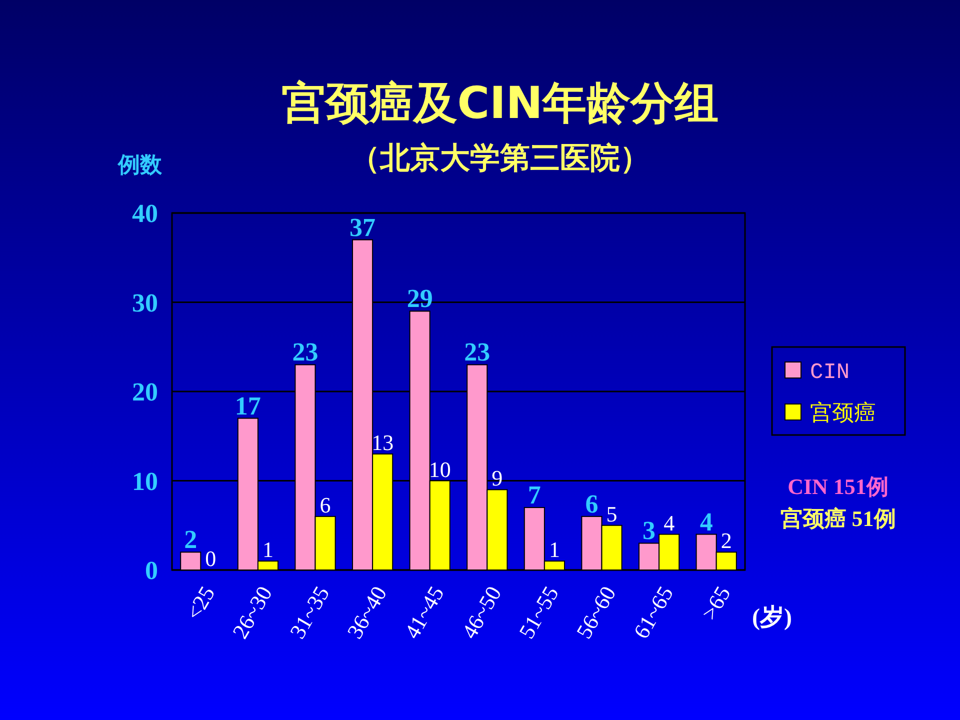 The width and height of the screenshot is (960, 720). Describe the element at coordinates (145, 213) in the screenshot. I see `y-tick-label: 40` at that location.